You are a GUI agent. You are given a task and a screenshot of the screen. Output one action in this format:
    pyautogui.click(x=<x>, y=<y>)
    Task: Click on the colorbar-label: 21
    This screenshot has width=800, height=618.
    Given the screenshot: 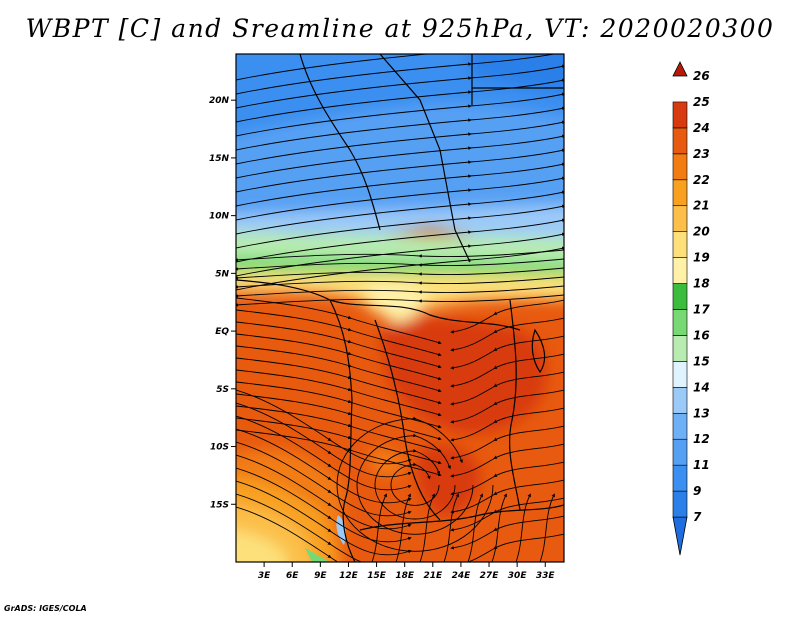 What is the action you would take?
    pyautogui.click(x=701, y=206)
    